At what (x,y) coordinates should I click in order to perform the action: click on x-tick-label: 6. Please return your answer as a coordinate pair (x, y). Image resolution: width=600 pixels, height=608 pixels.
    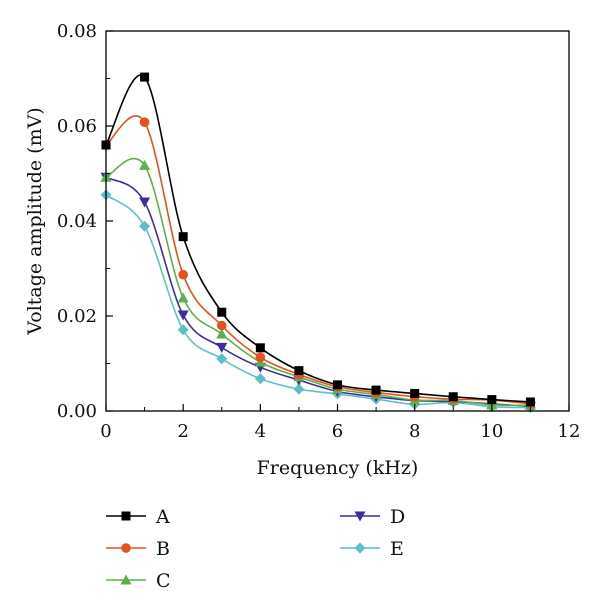
    Looking at the image, I should click on (337, 431).